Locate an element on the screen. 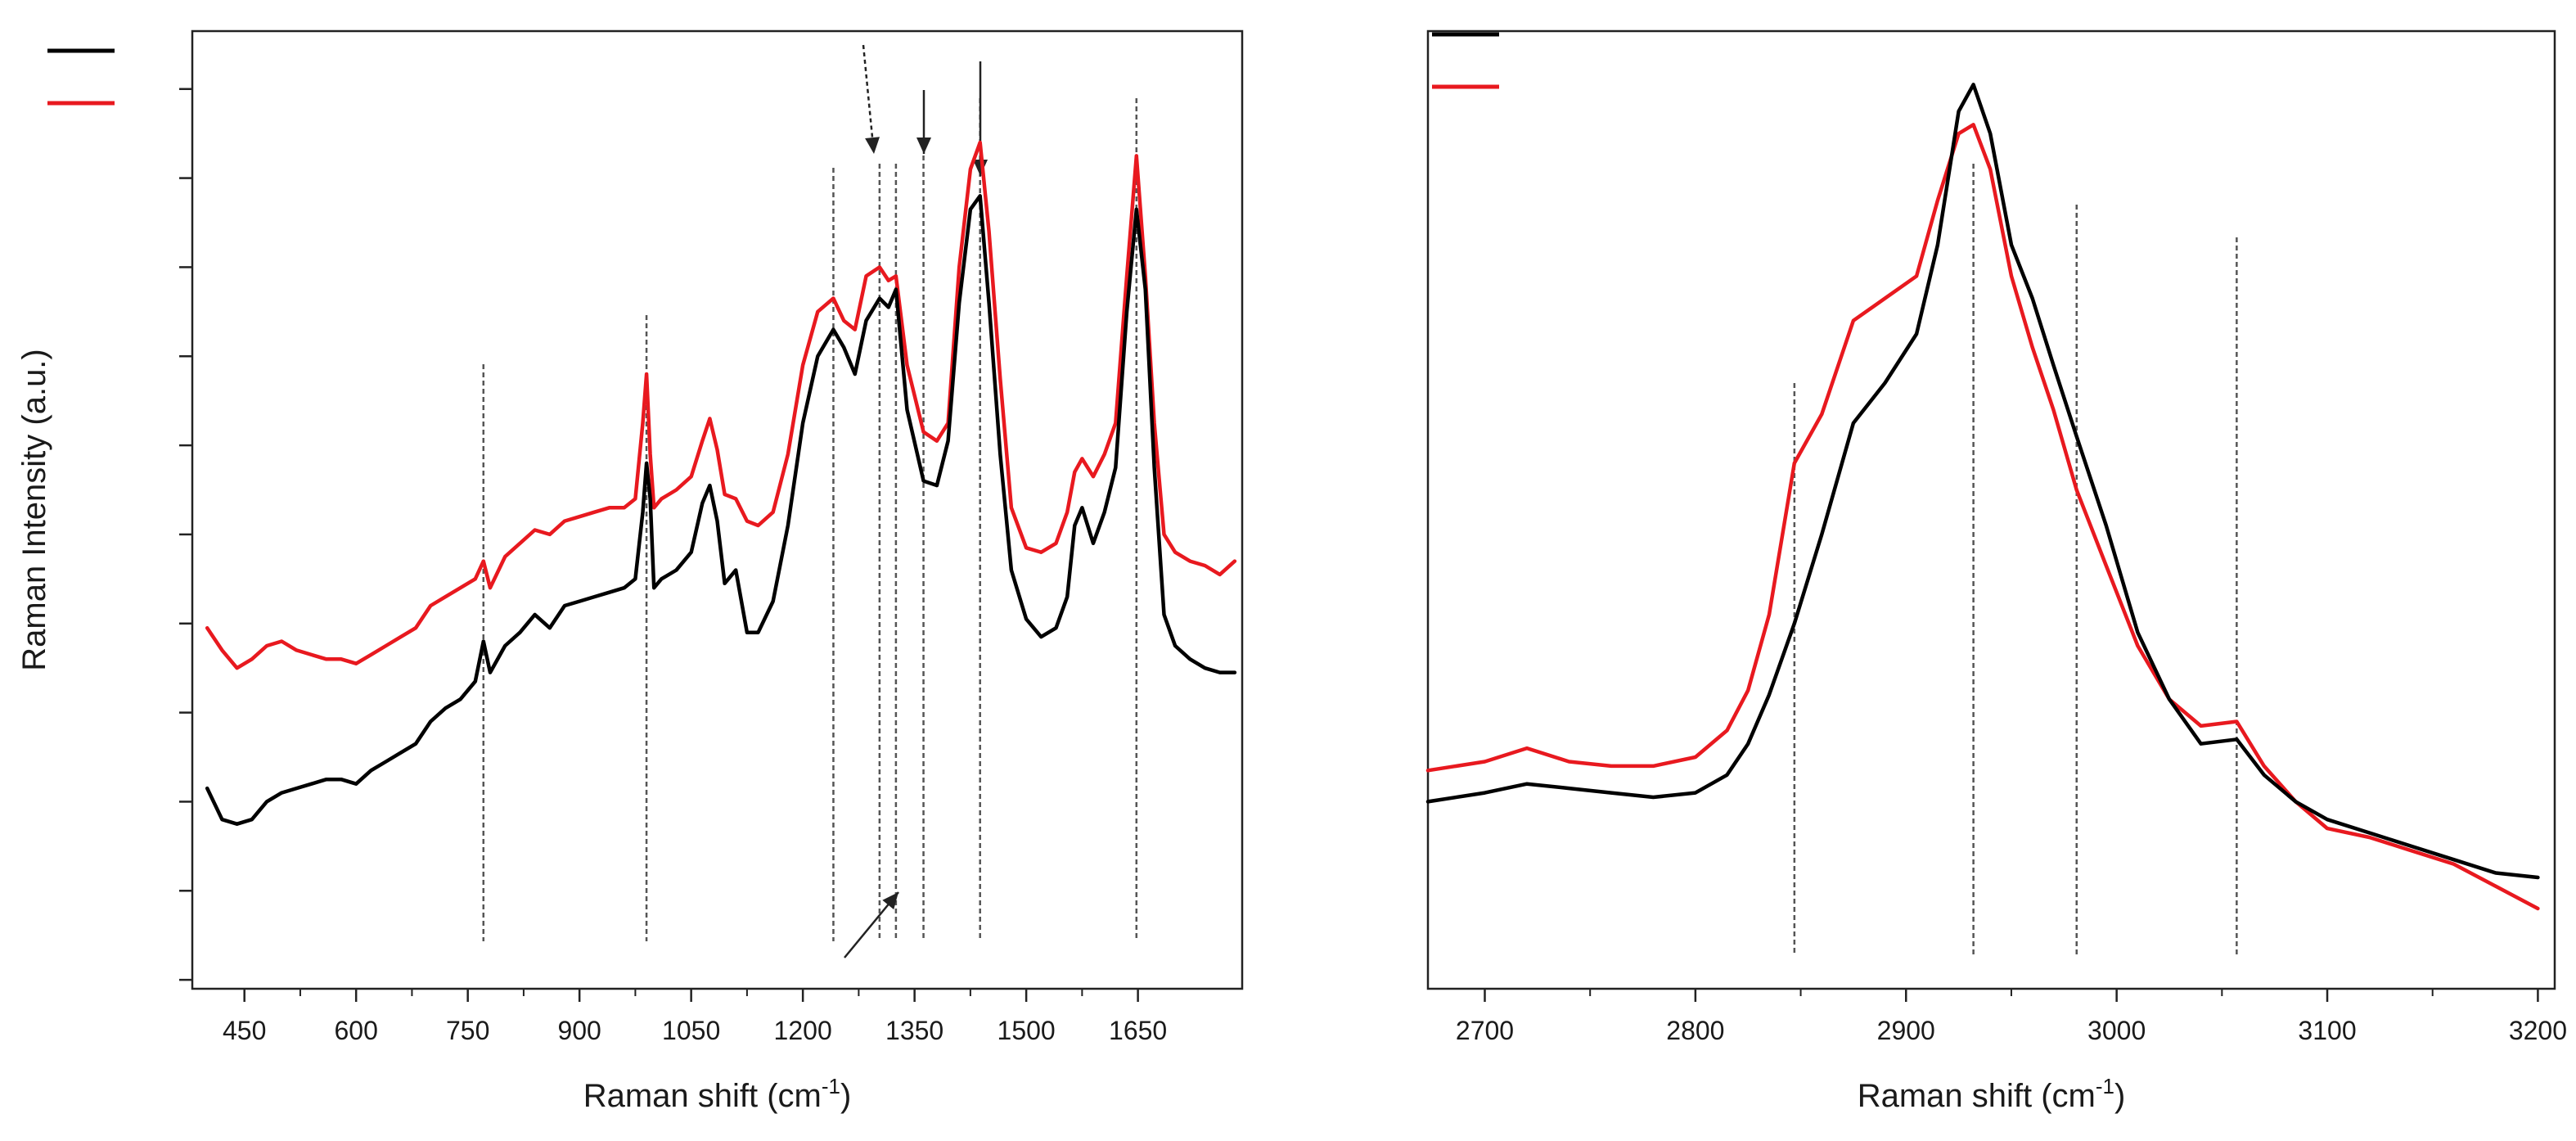 This screenshot has height=1141, width=2576. x-tick-label: 600 is located at coordinates (355, 1030).